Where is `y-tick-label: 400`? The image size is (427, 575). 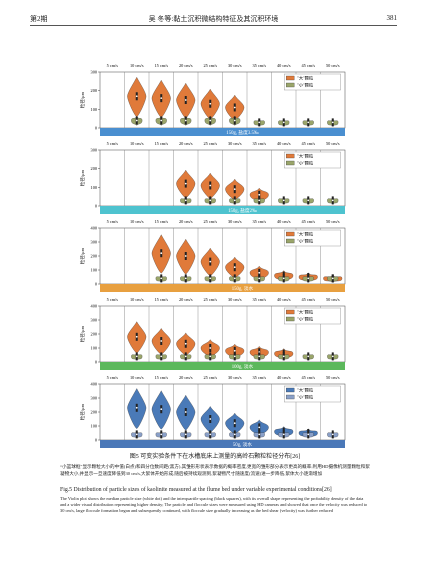 y-tick-label: 400 is located at coordinates (94, 384).